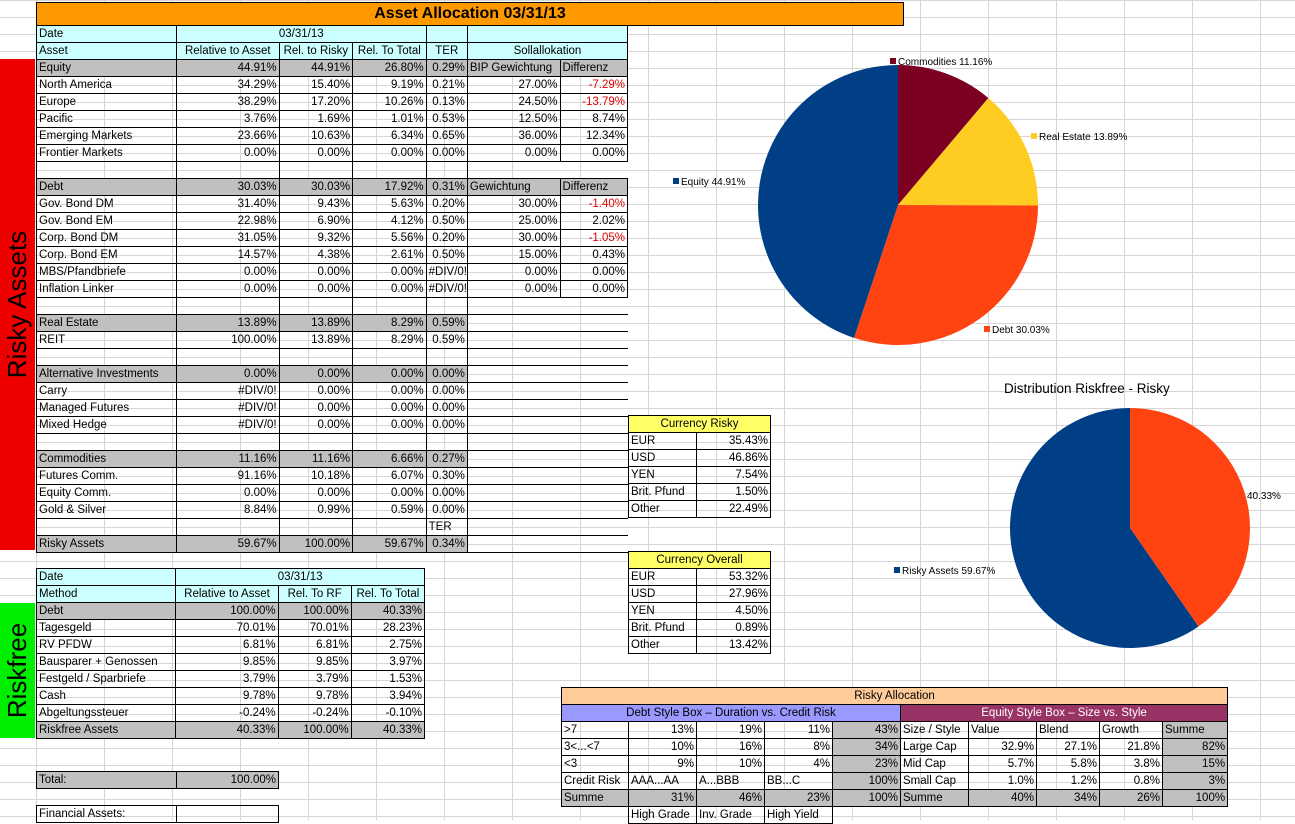  What do you see at coordinates (1131, 730) in the screenshot?
I see `cell: Growth` at bounding box center [1131, 730].